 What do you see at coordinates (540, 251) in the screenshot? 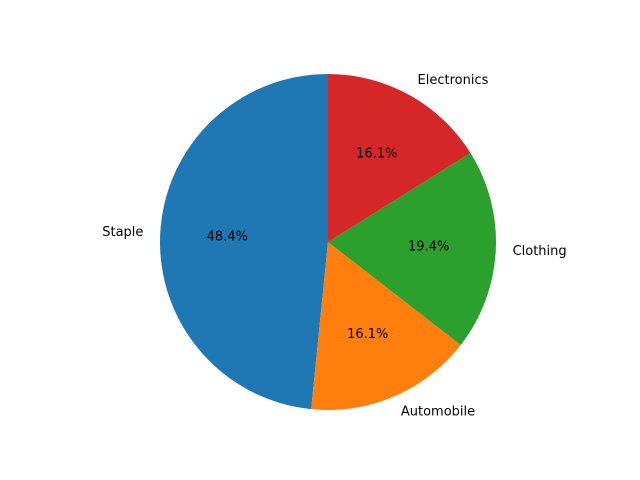
I see `slice-label-clothing: Clothing` at bounding box center [540, 251].